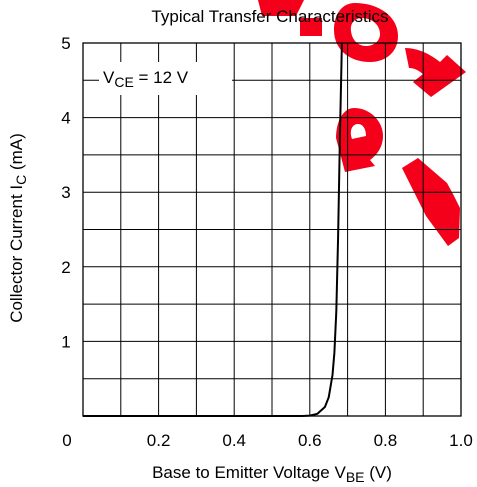  Describe the element at coordinates (65, 43) in the screenshot. I see `y-tick-label: 5` at that location.